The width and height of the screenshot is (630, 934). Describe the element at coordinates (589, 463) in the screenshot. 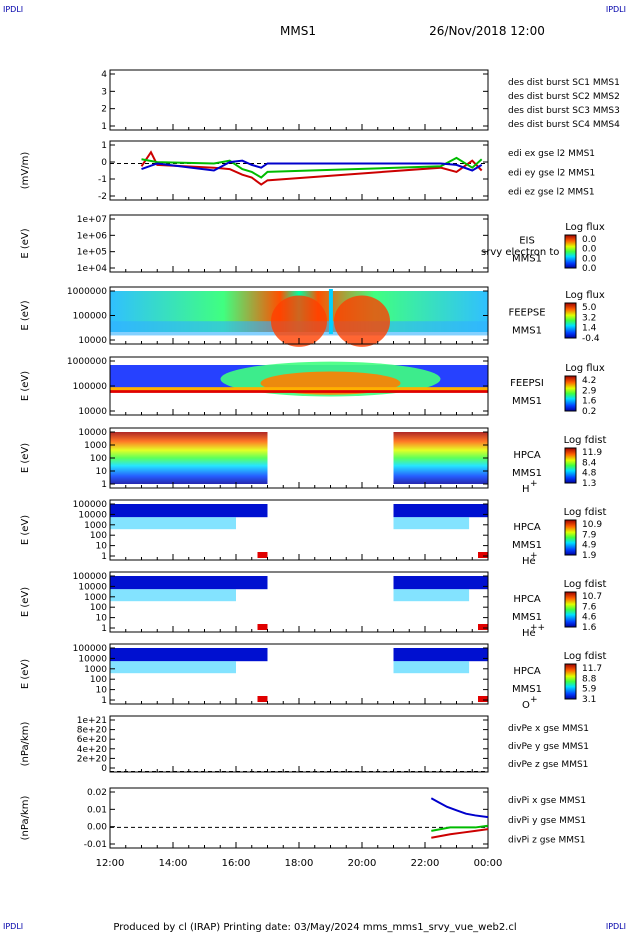

I see `colorbar-tick: 8.4` at that location.